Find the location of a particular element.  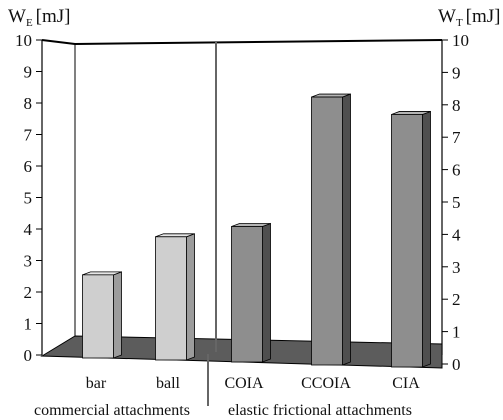

left-tick-label-0: 0 is located at coordinates (28, 355).